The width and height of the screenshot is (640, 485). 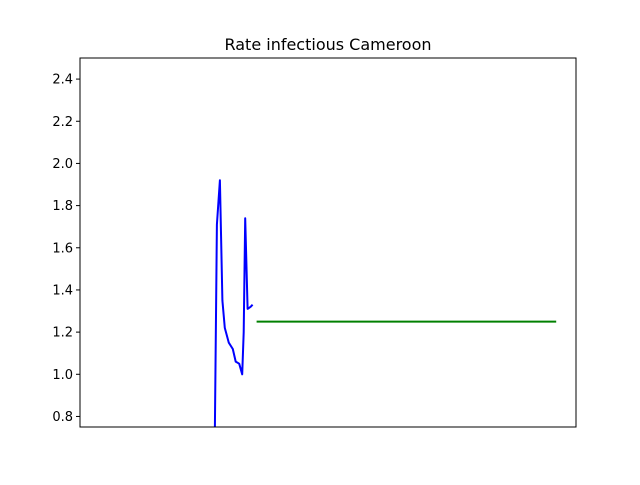 What do you see at coordinates (62, 80) in the screenshot?
I see `y-tick-label: 2.4` at bounding box center [62, 80].